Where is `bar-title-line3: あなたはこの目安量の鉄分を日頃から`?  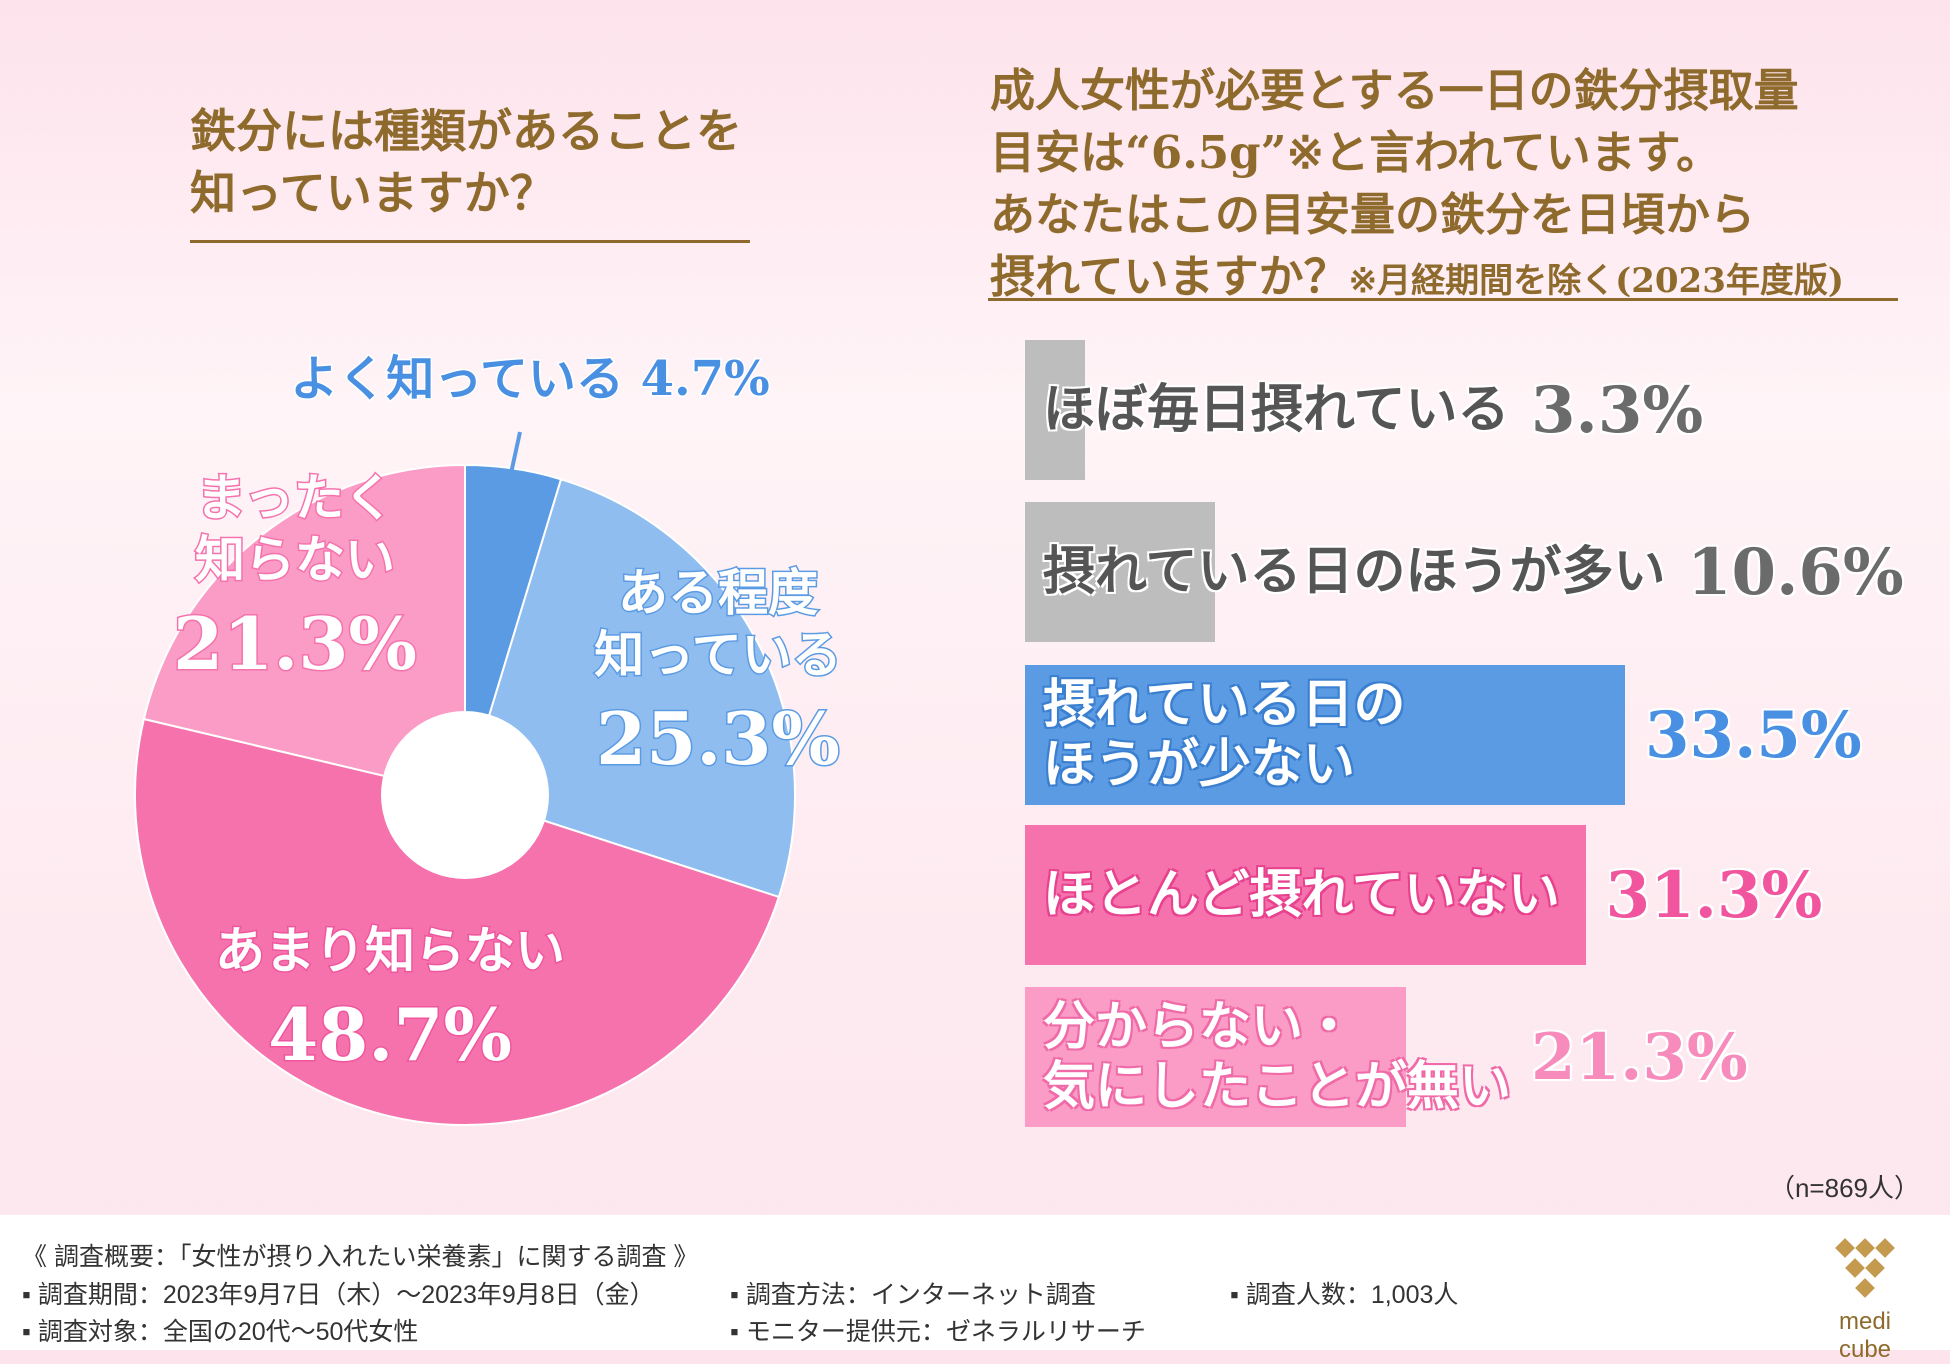 bar-title-line3: あなたはこの目安量の鉄分を日頃から is located at coordinates (1373, 214).